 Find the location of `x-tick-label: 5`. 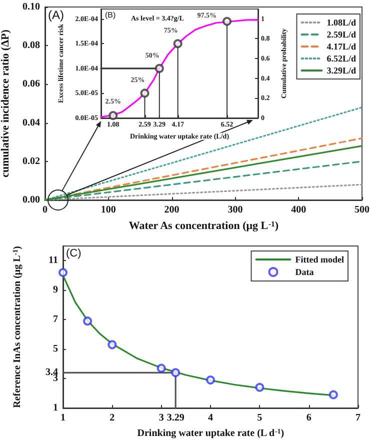

x-tick-label: 5 is located at coordinates (259, 418).